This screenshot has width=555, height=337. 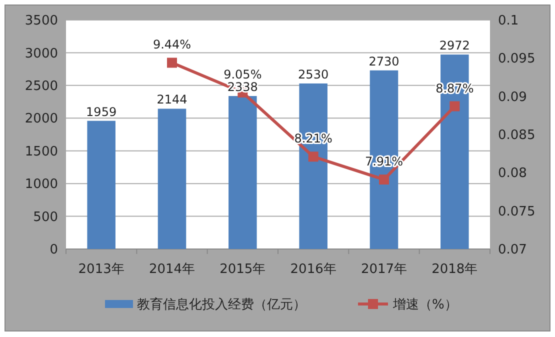 I want to click on y-tick-label: 1000, so click(x=41, y=184).